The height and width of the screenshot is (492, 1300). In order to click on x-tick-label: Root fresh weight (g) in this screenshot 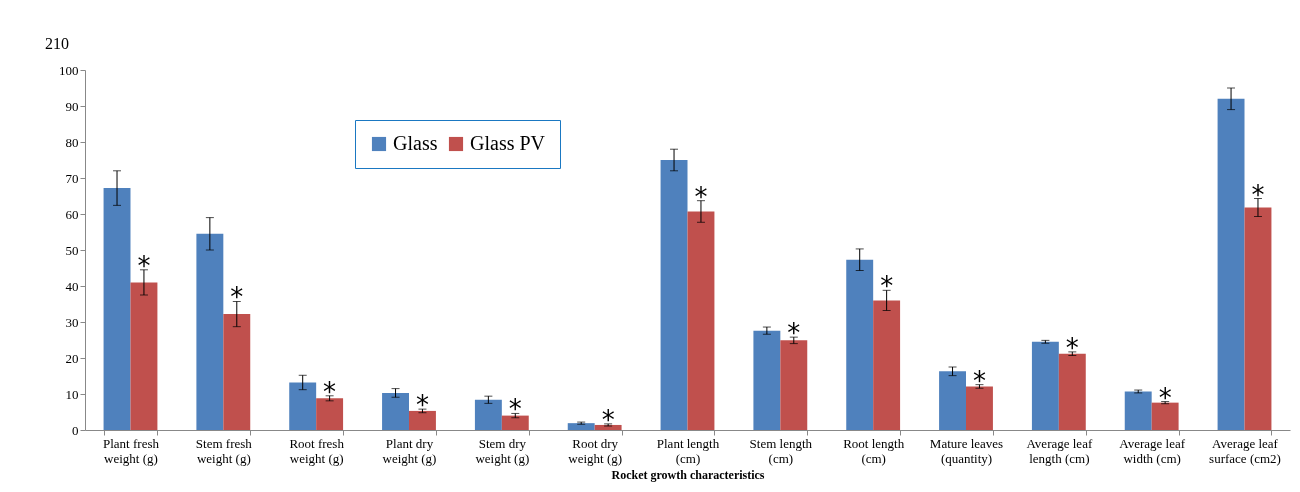, I will do `click(317, 450)`.